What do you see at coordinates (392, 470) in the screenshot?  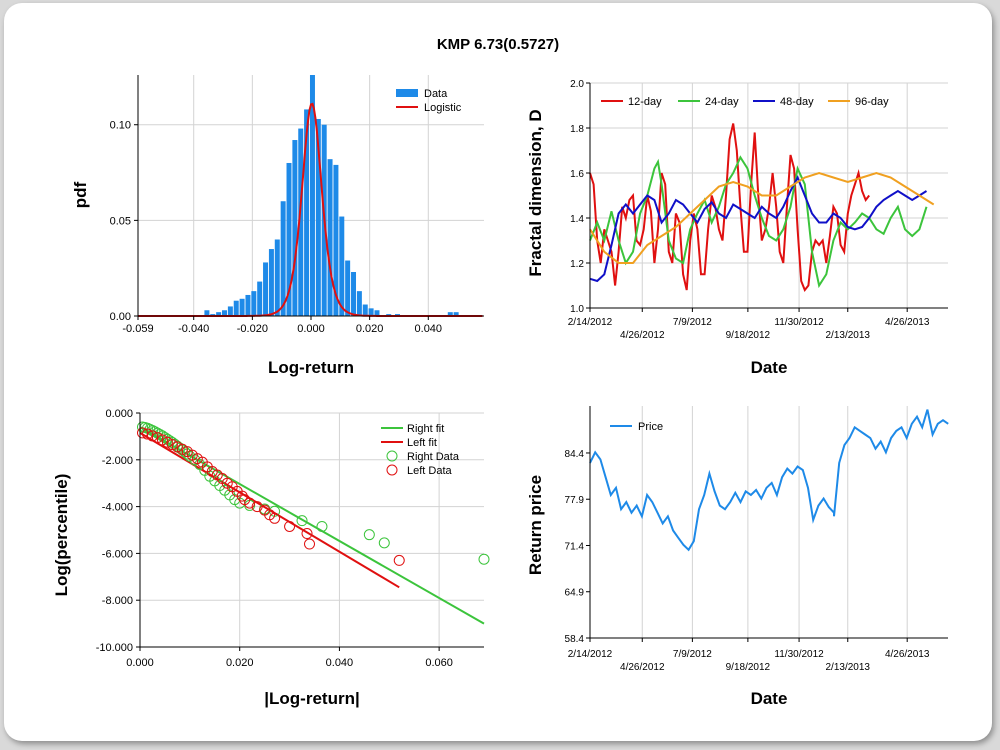 I see `legend-swatch-left-data` at bounding box center [392, 470].